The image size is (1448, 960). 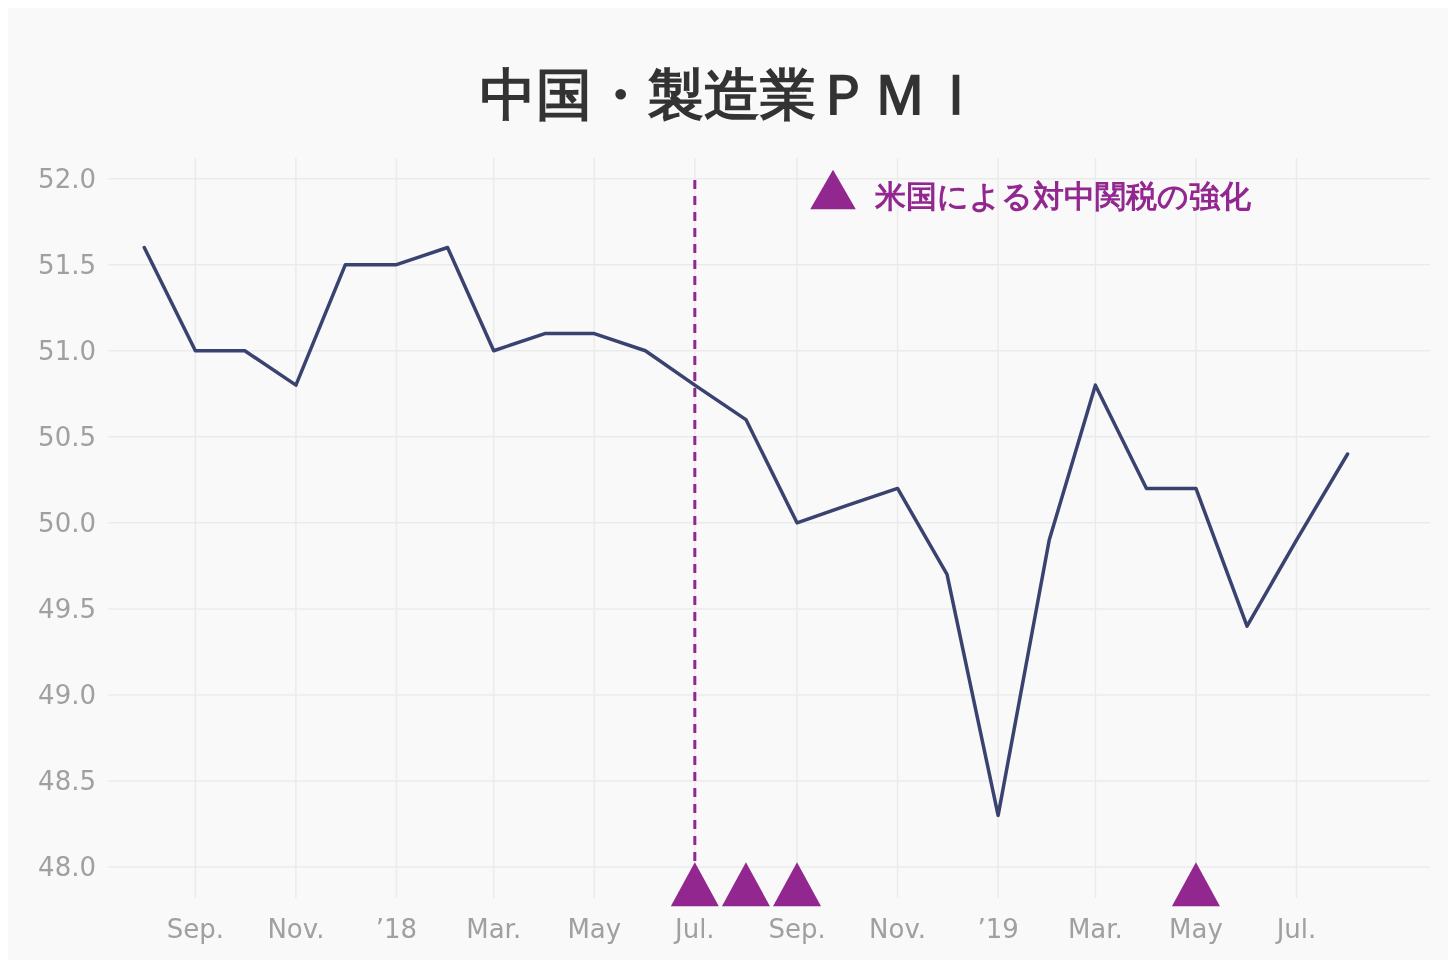 What do you see at coordinates (67, 867) in the screenshot?
I see `y-tick-label: 48.0` at bounding box center [67, 867].